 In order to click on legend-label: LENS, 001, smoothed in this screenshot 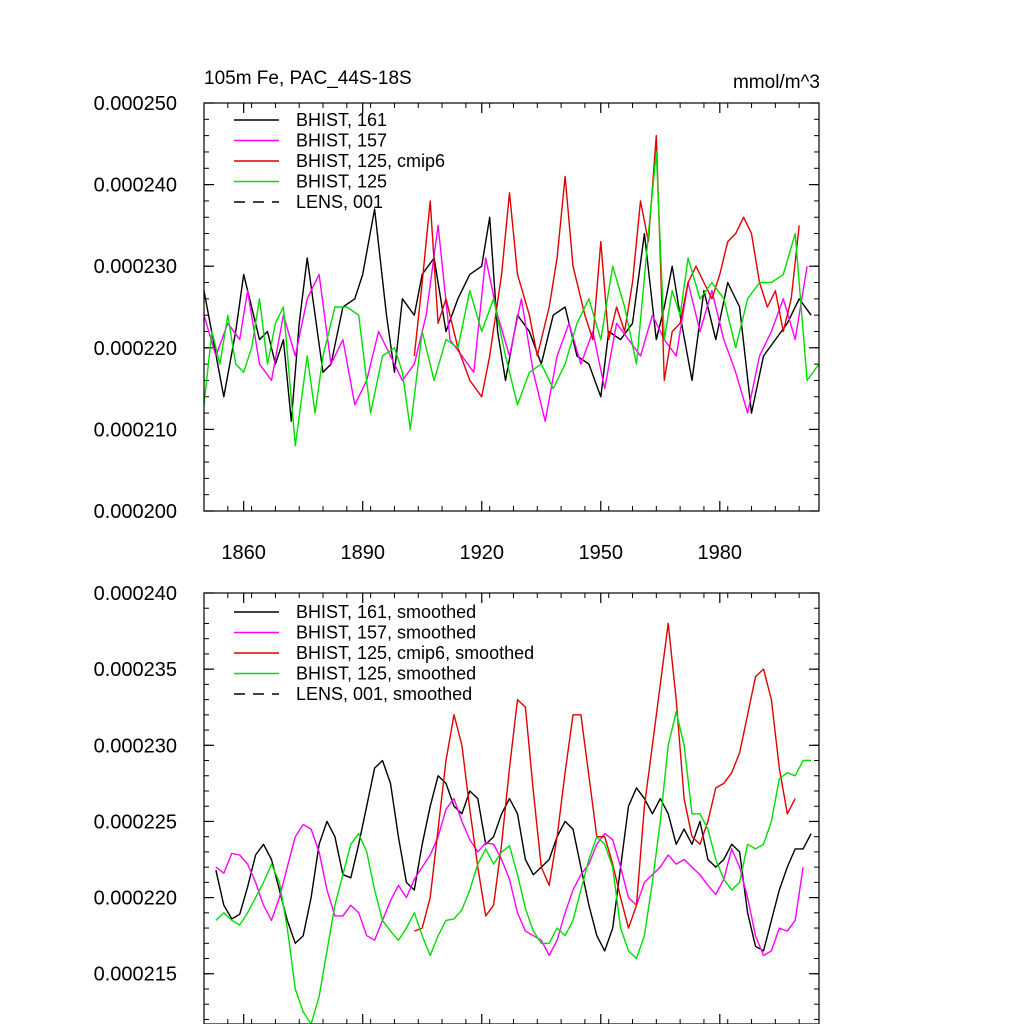, I will do `click(384, 694)`.